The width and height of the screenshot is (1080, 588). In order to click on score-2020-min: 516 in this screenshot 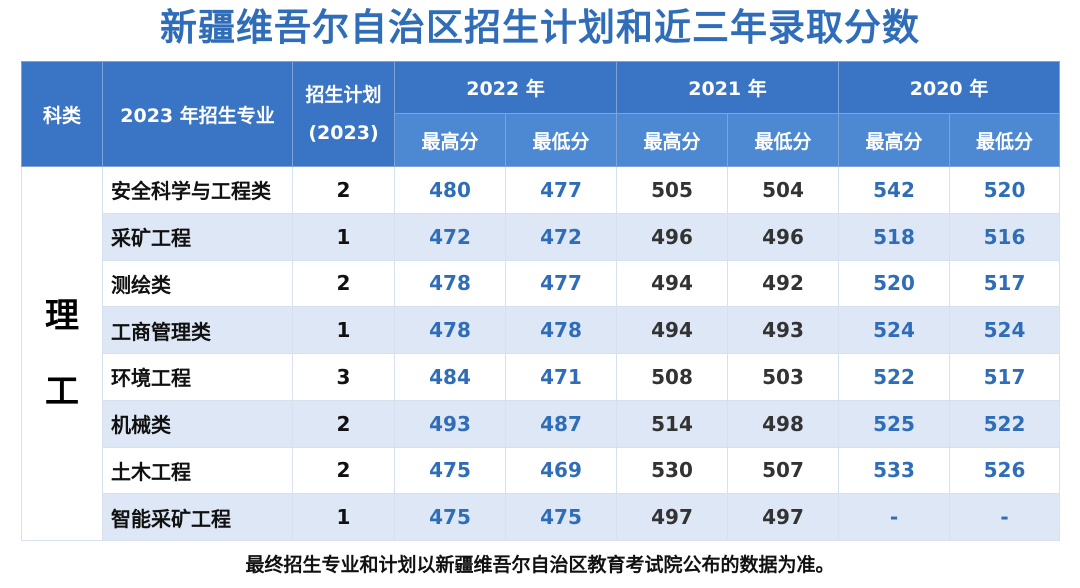, I will do `click(1004, 236)`.